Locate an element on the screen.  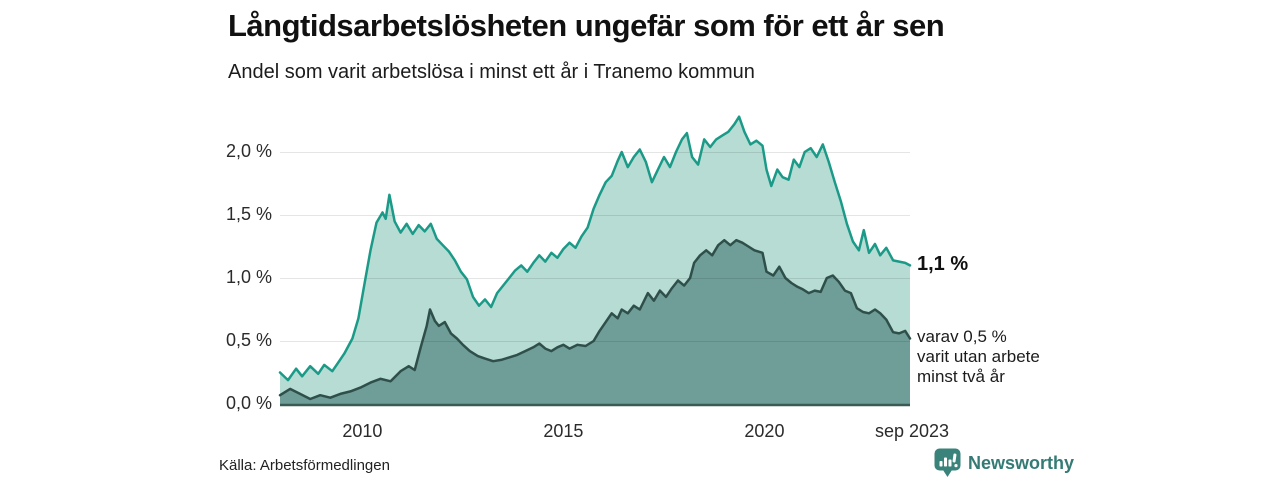
newsworthy-logo-link: Newsworthy is located at coordinates (1004, 463).